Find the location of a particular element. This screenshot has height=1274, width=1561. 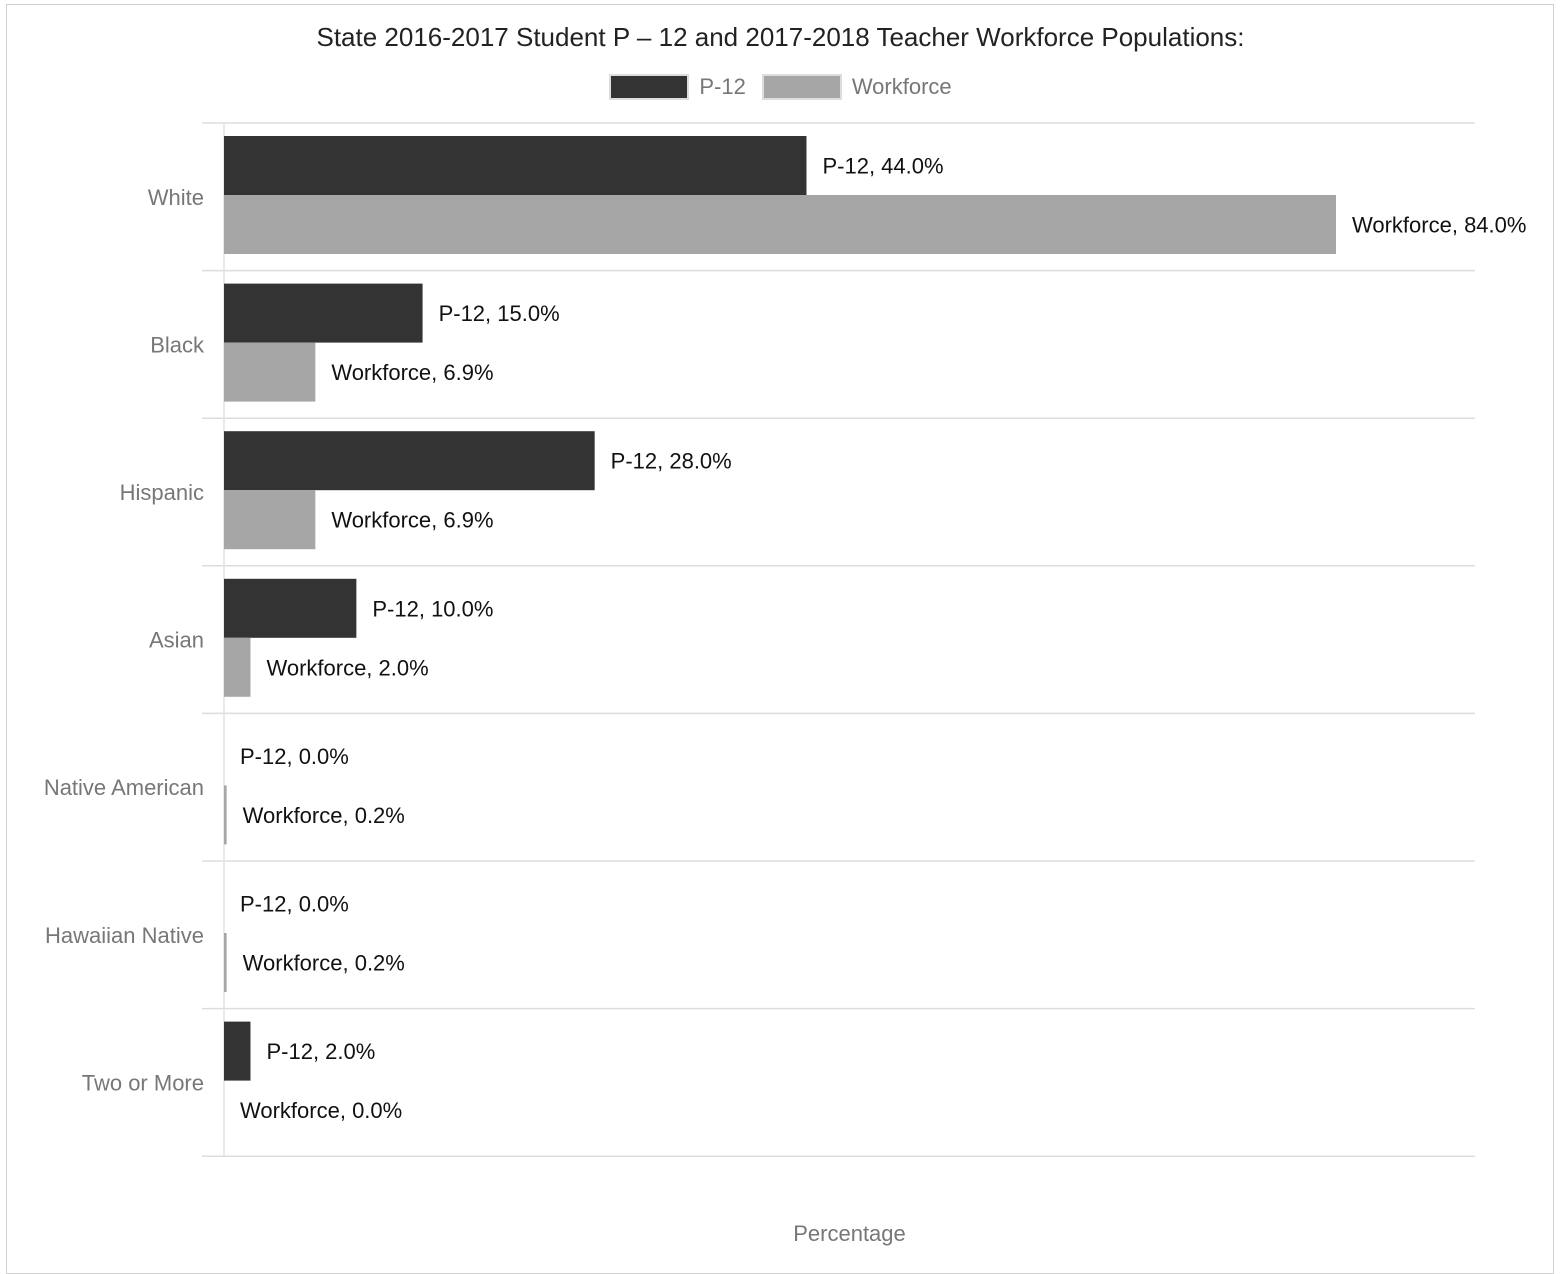

data-label: P-12, 2.0% is located at coordinates (320, 1051).